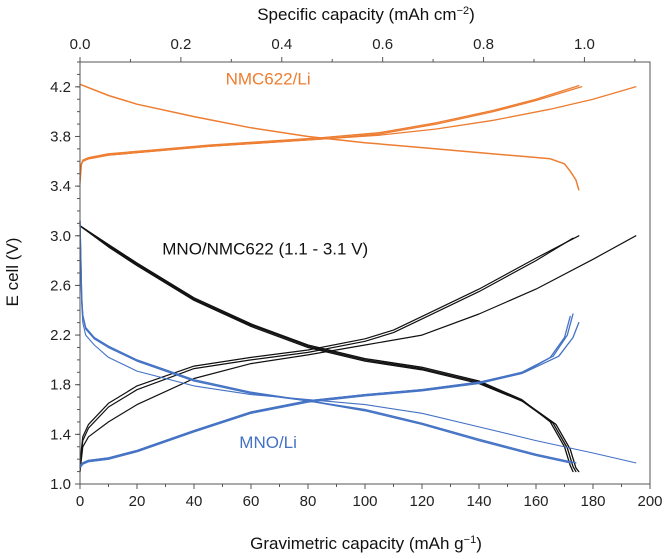 The height and width of the screenshot is (559, 664). What do you see at coordinates (382, 44) in the screenshot?
I see `x2-tick-label: 0.6` at bounding box center [382, 44].